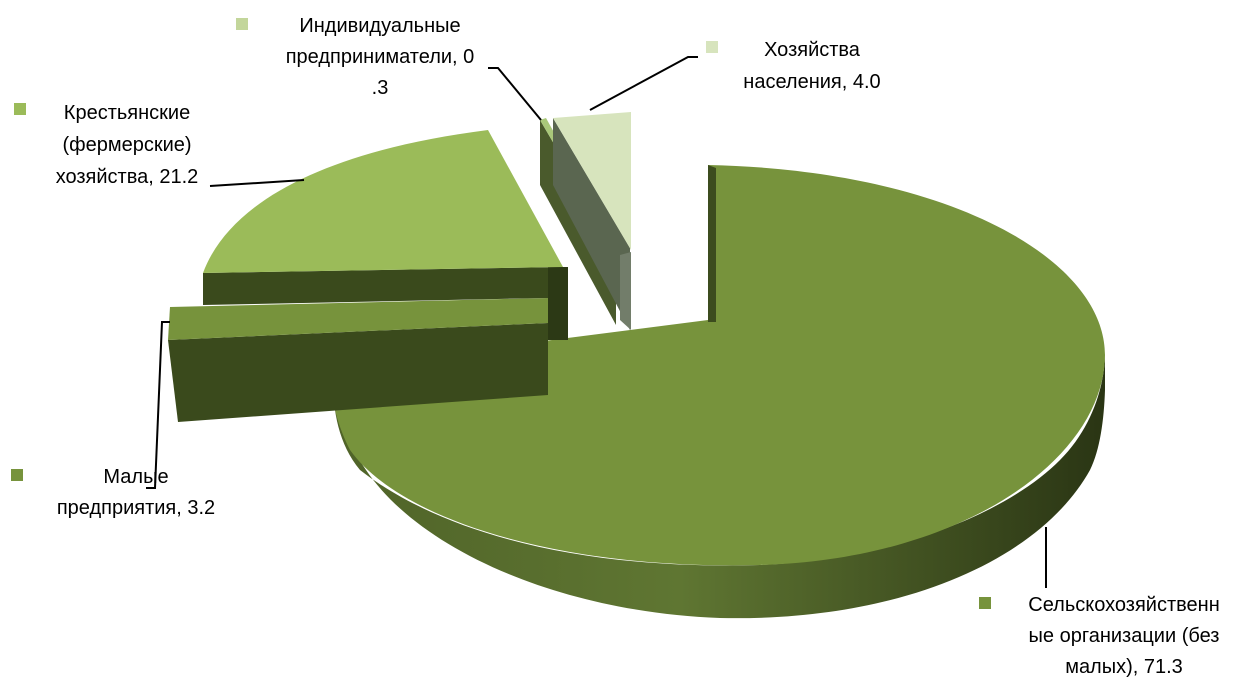 The image size is (1245, 684). I want to click on label-line: малых), 71.3, so click(1124, 667).